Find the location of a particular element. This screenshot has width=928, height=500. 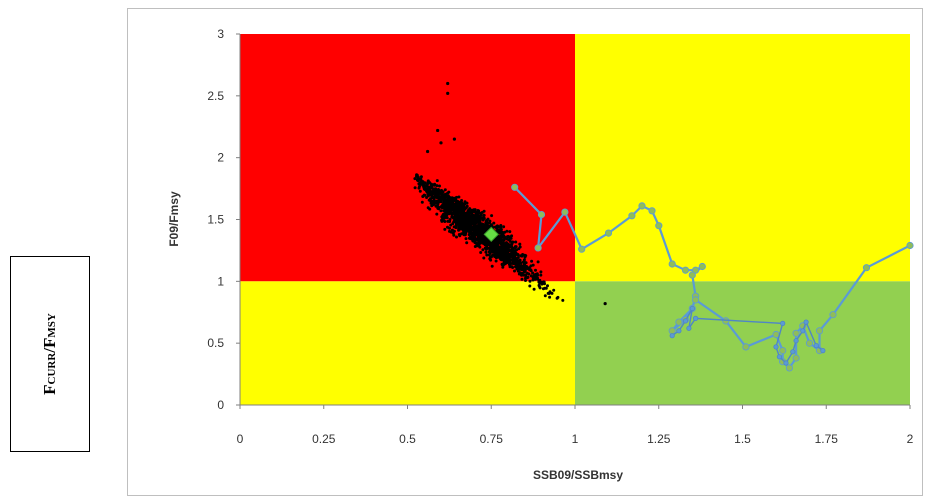

y-tick-label: 3 is located at coordinates (220, 34).